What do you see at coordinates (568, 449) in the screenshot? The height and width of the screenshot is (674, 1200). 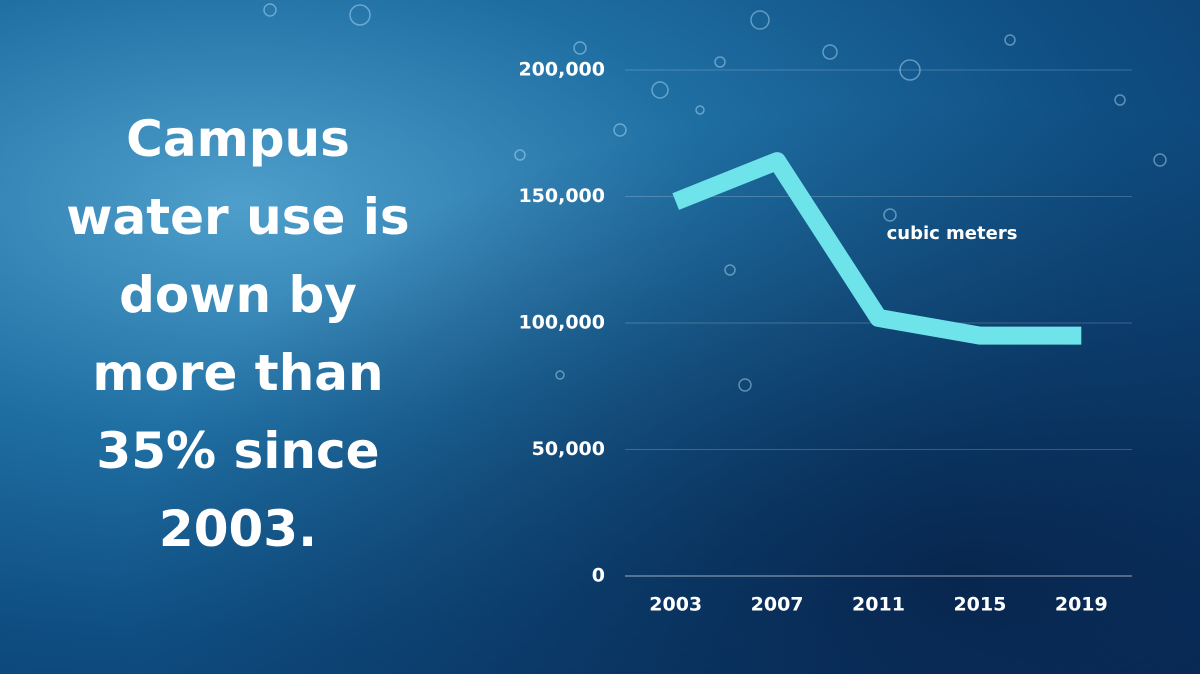 I see `y-tick-label: 50,000` at bounding box center [568, 449].